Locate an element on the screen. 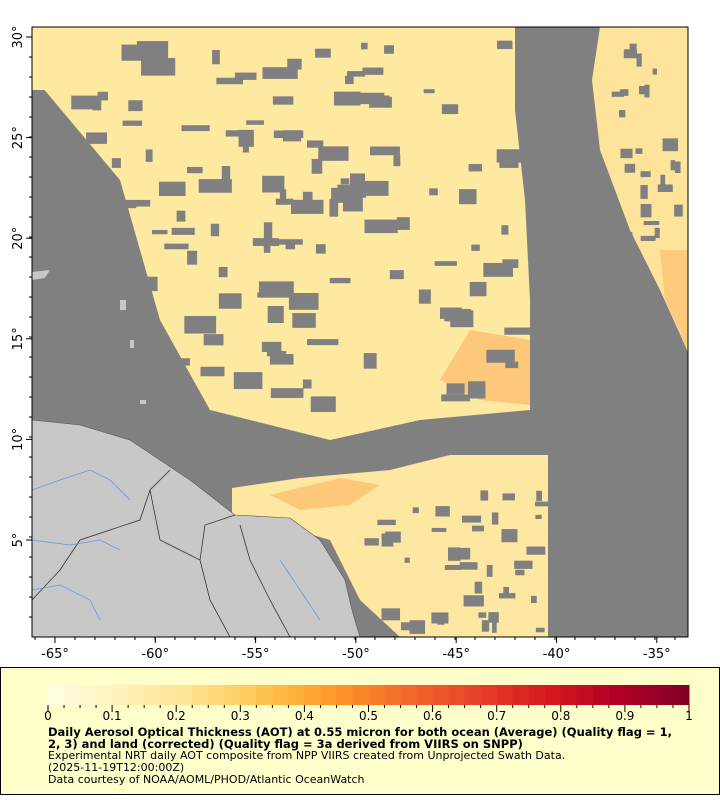 This screenshot has width=720, height=800. country-borders is located at coordinates (161, 553).